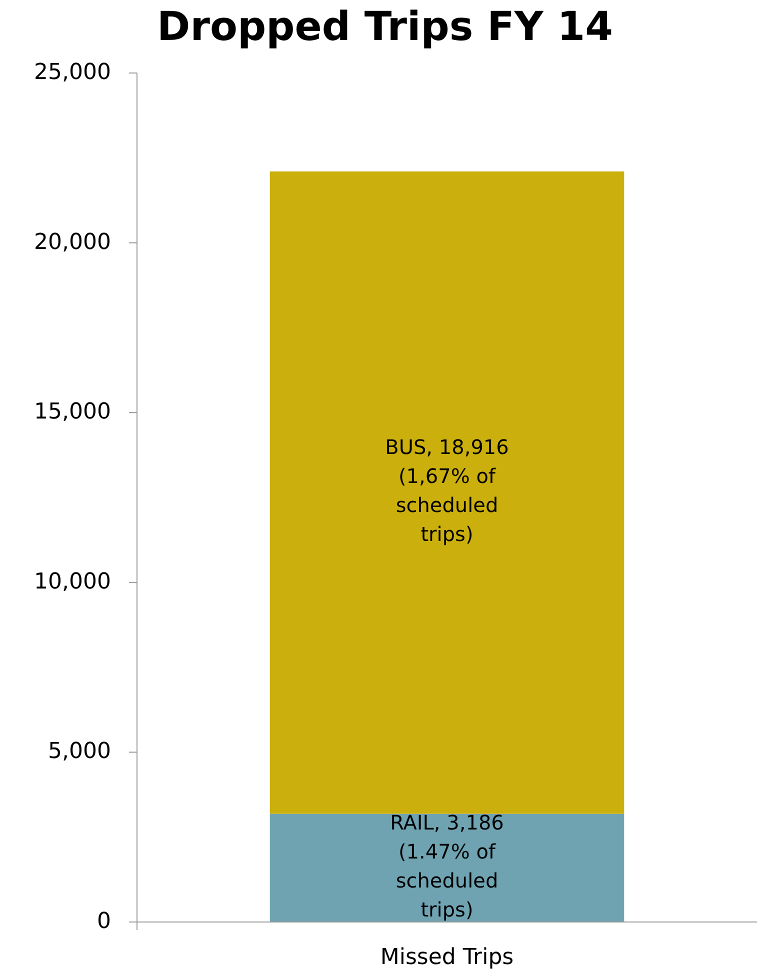  I want to click on x-tick-label: Missed Trips, so click(447, 957).